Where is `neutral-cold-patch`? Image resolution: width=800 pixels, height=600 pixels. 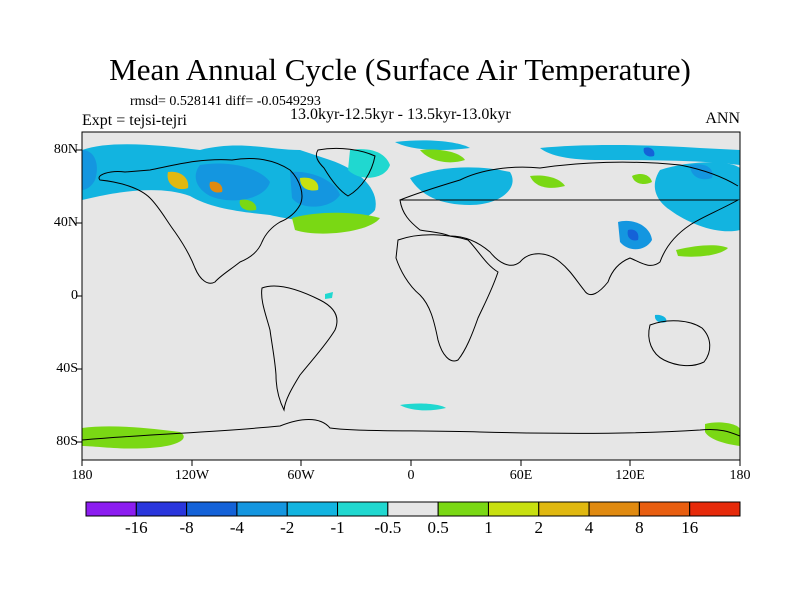 neutral-cold-patch is located at coordinates (369, 163).